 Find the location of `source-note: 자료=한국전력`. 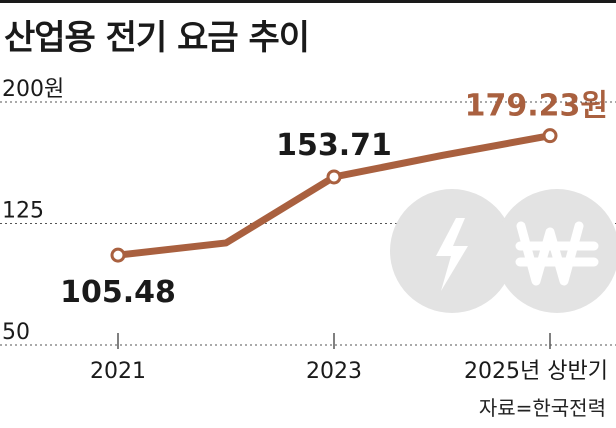

source-note: 자료=한국전력 is located at coordinates (542, 408).